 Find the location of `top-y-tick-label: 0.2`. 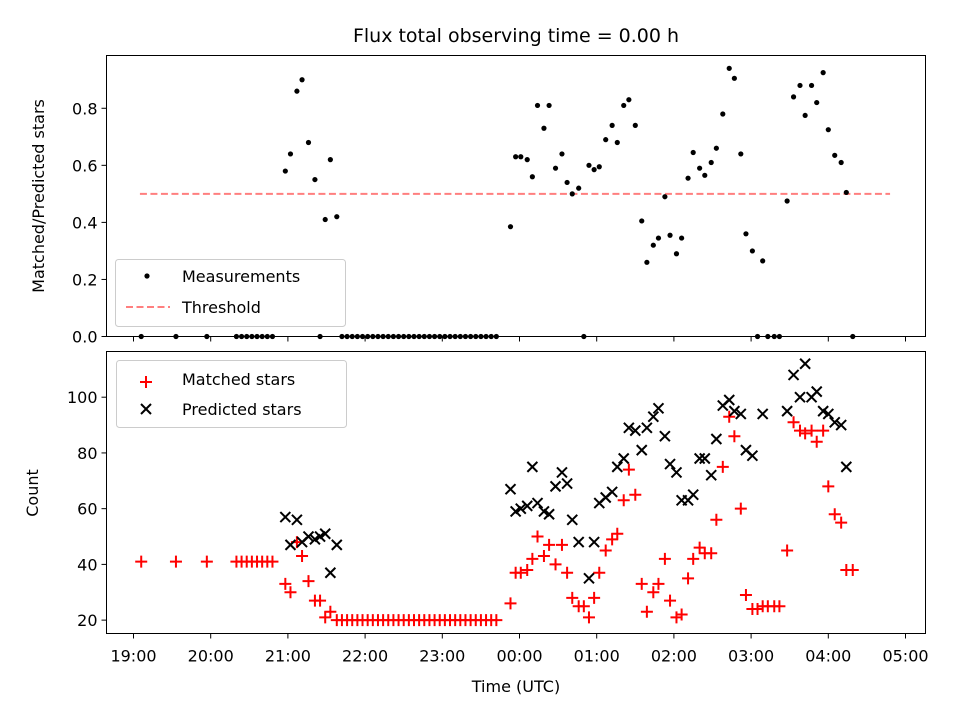

top-y-tick-label: 0.2 is located at coordinates (84, 279).